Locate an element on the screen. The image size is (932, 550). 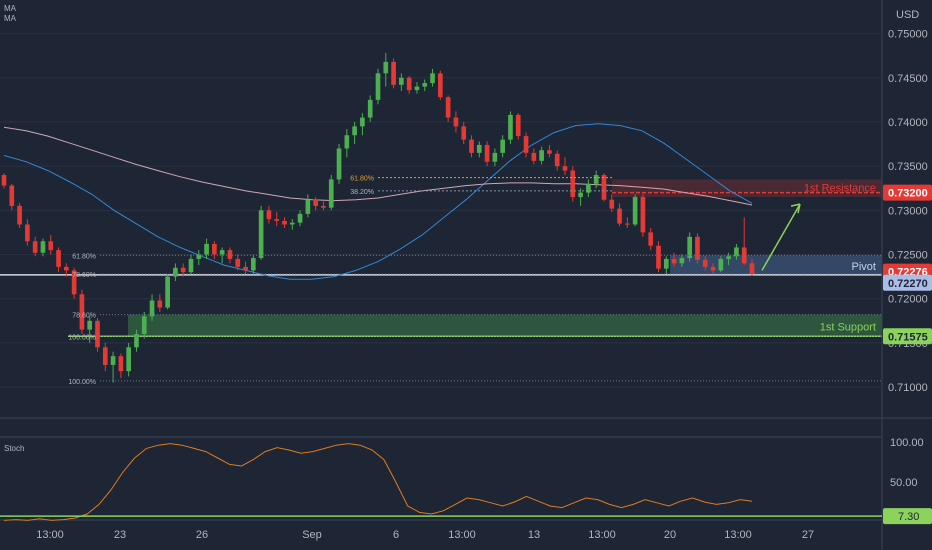
resistance-price-tag-bg is located at coordinates (907, 192).